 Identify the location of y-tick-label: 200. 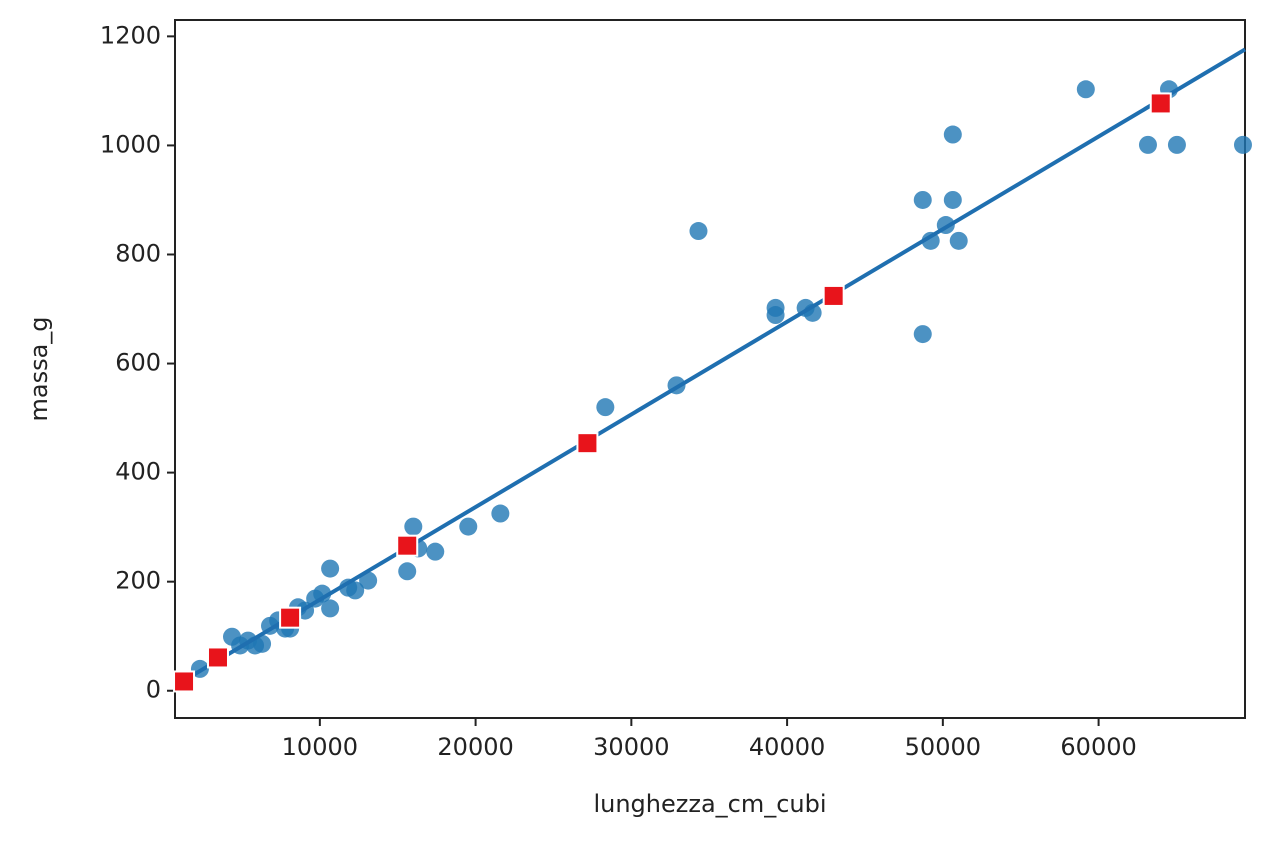
(138, 581).